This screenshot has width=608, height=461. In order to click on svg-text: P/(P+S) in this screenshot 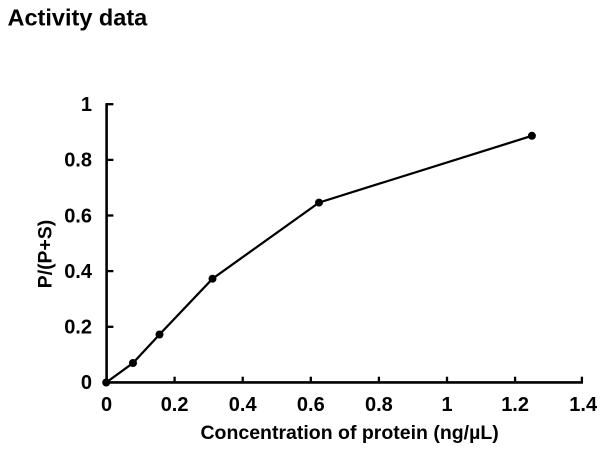, I will do `click(46, 254)`.